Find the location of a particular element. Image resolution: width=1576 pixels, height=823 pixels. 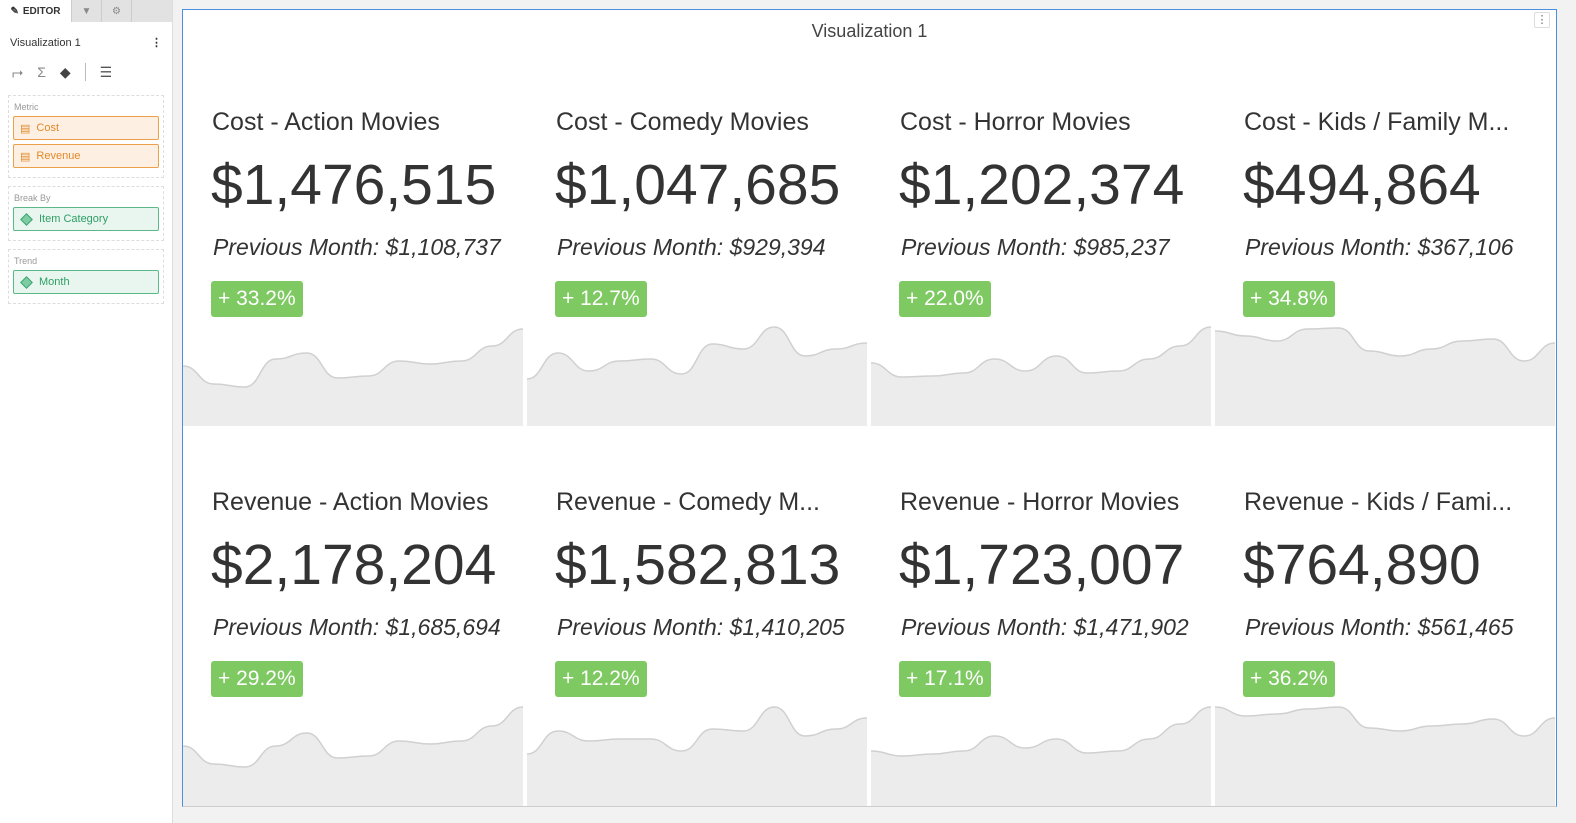

metric-zone-label: Metric is located at coordinates (26, 107).